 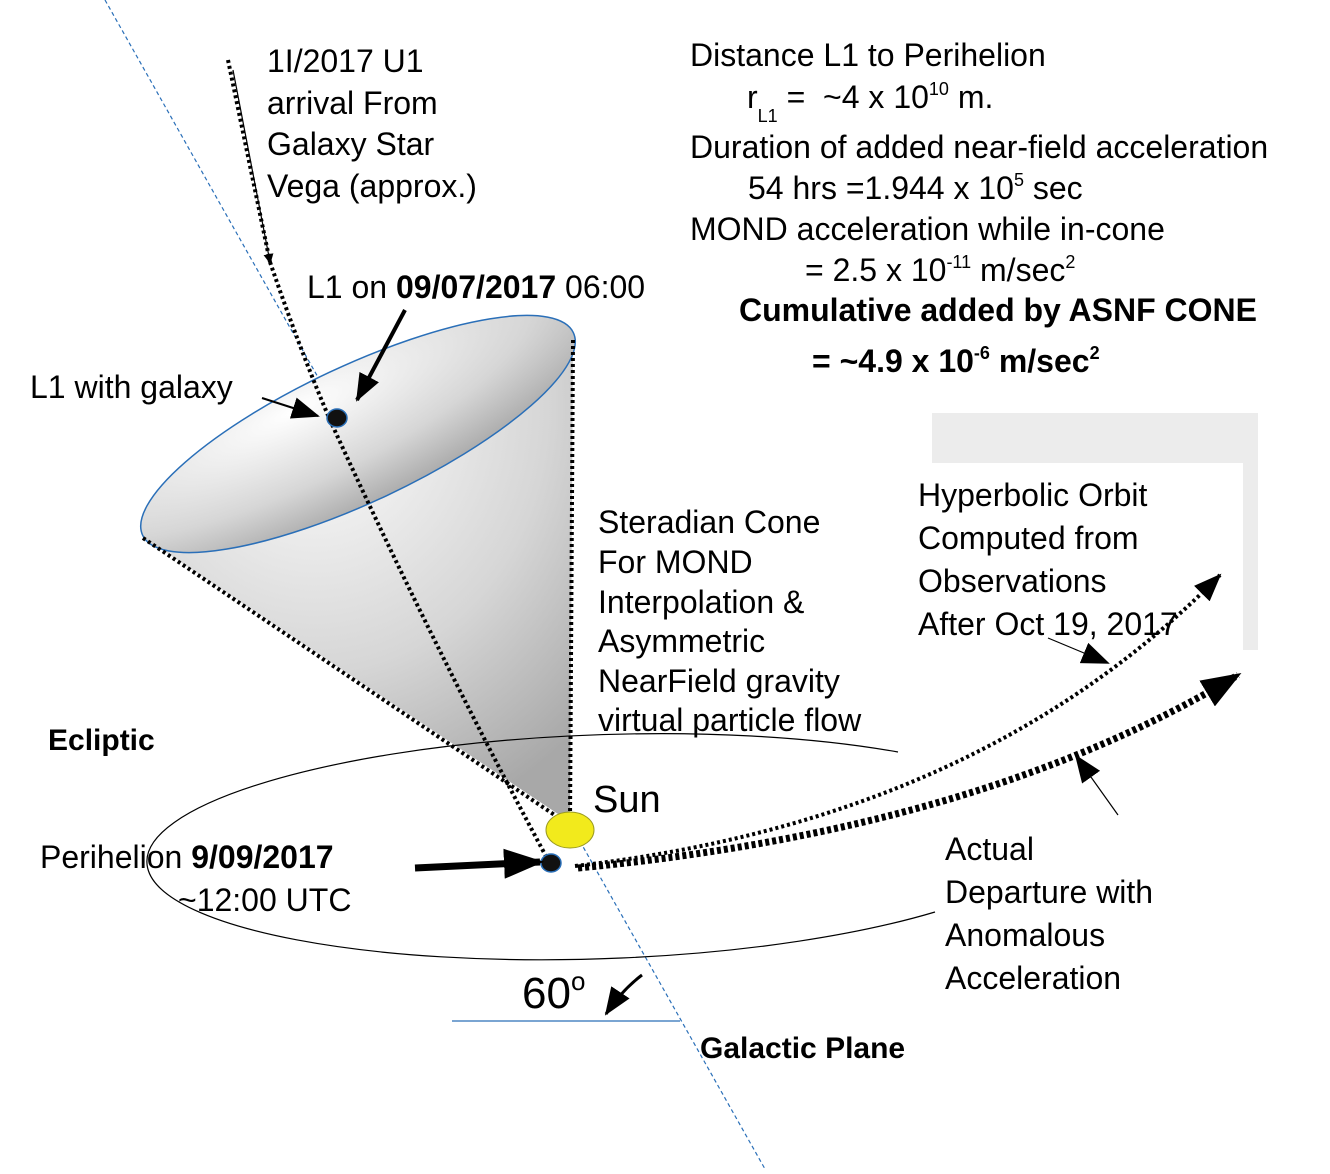 I want to click on label: ~12:00 UTC, so click(x=264, y=900).